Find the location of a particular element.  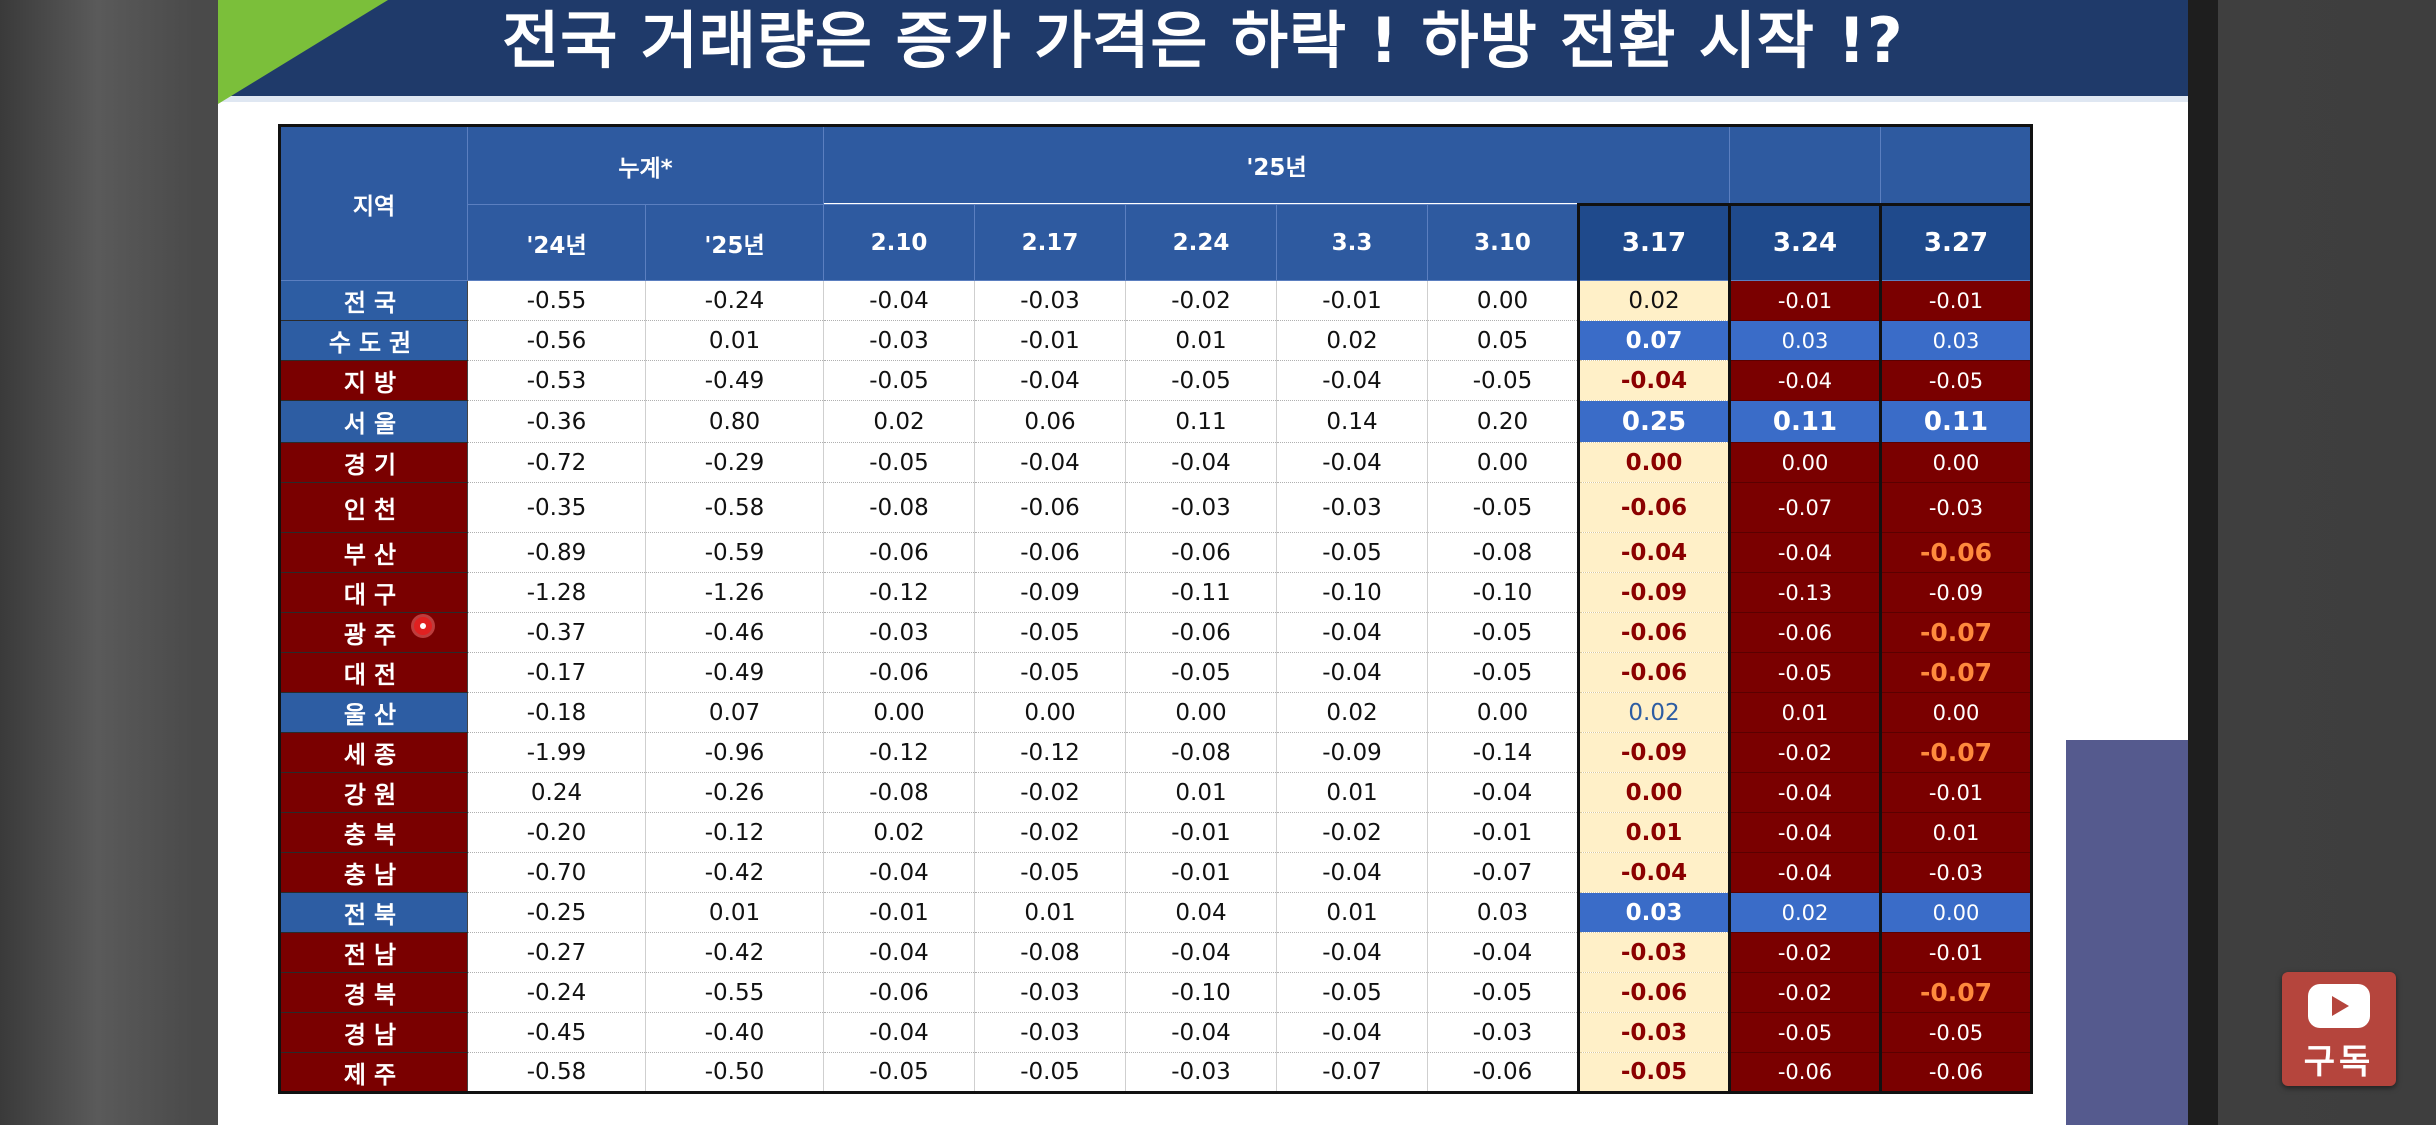

region-label: 강원 is located at coordinates (373, 792).